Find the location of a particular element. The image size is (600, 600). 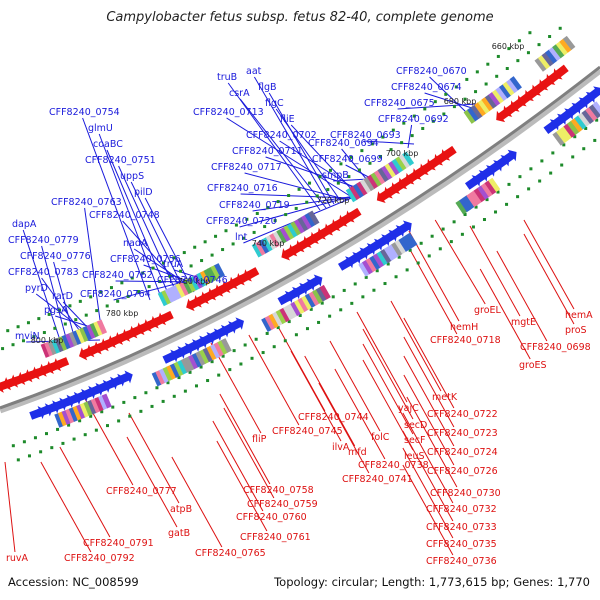

reverse-gene-label: ruvA is located at coordinates (17, 558).